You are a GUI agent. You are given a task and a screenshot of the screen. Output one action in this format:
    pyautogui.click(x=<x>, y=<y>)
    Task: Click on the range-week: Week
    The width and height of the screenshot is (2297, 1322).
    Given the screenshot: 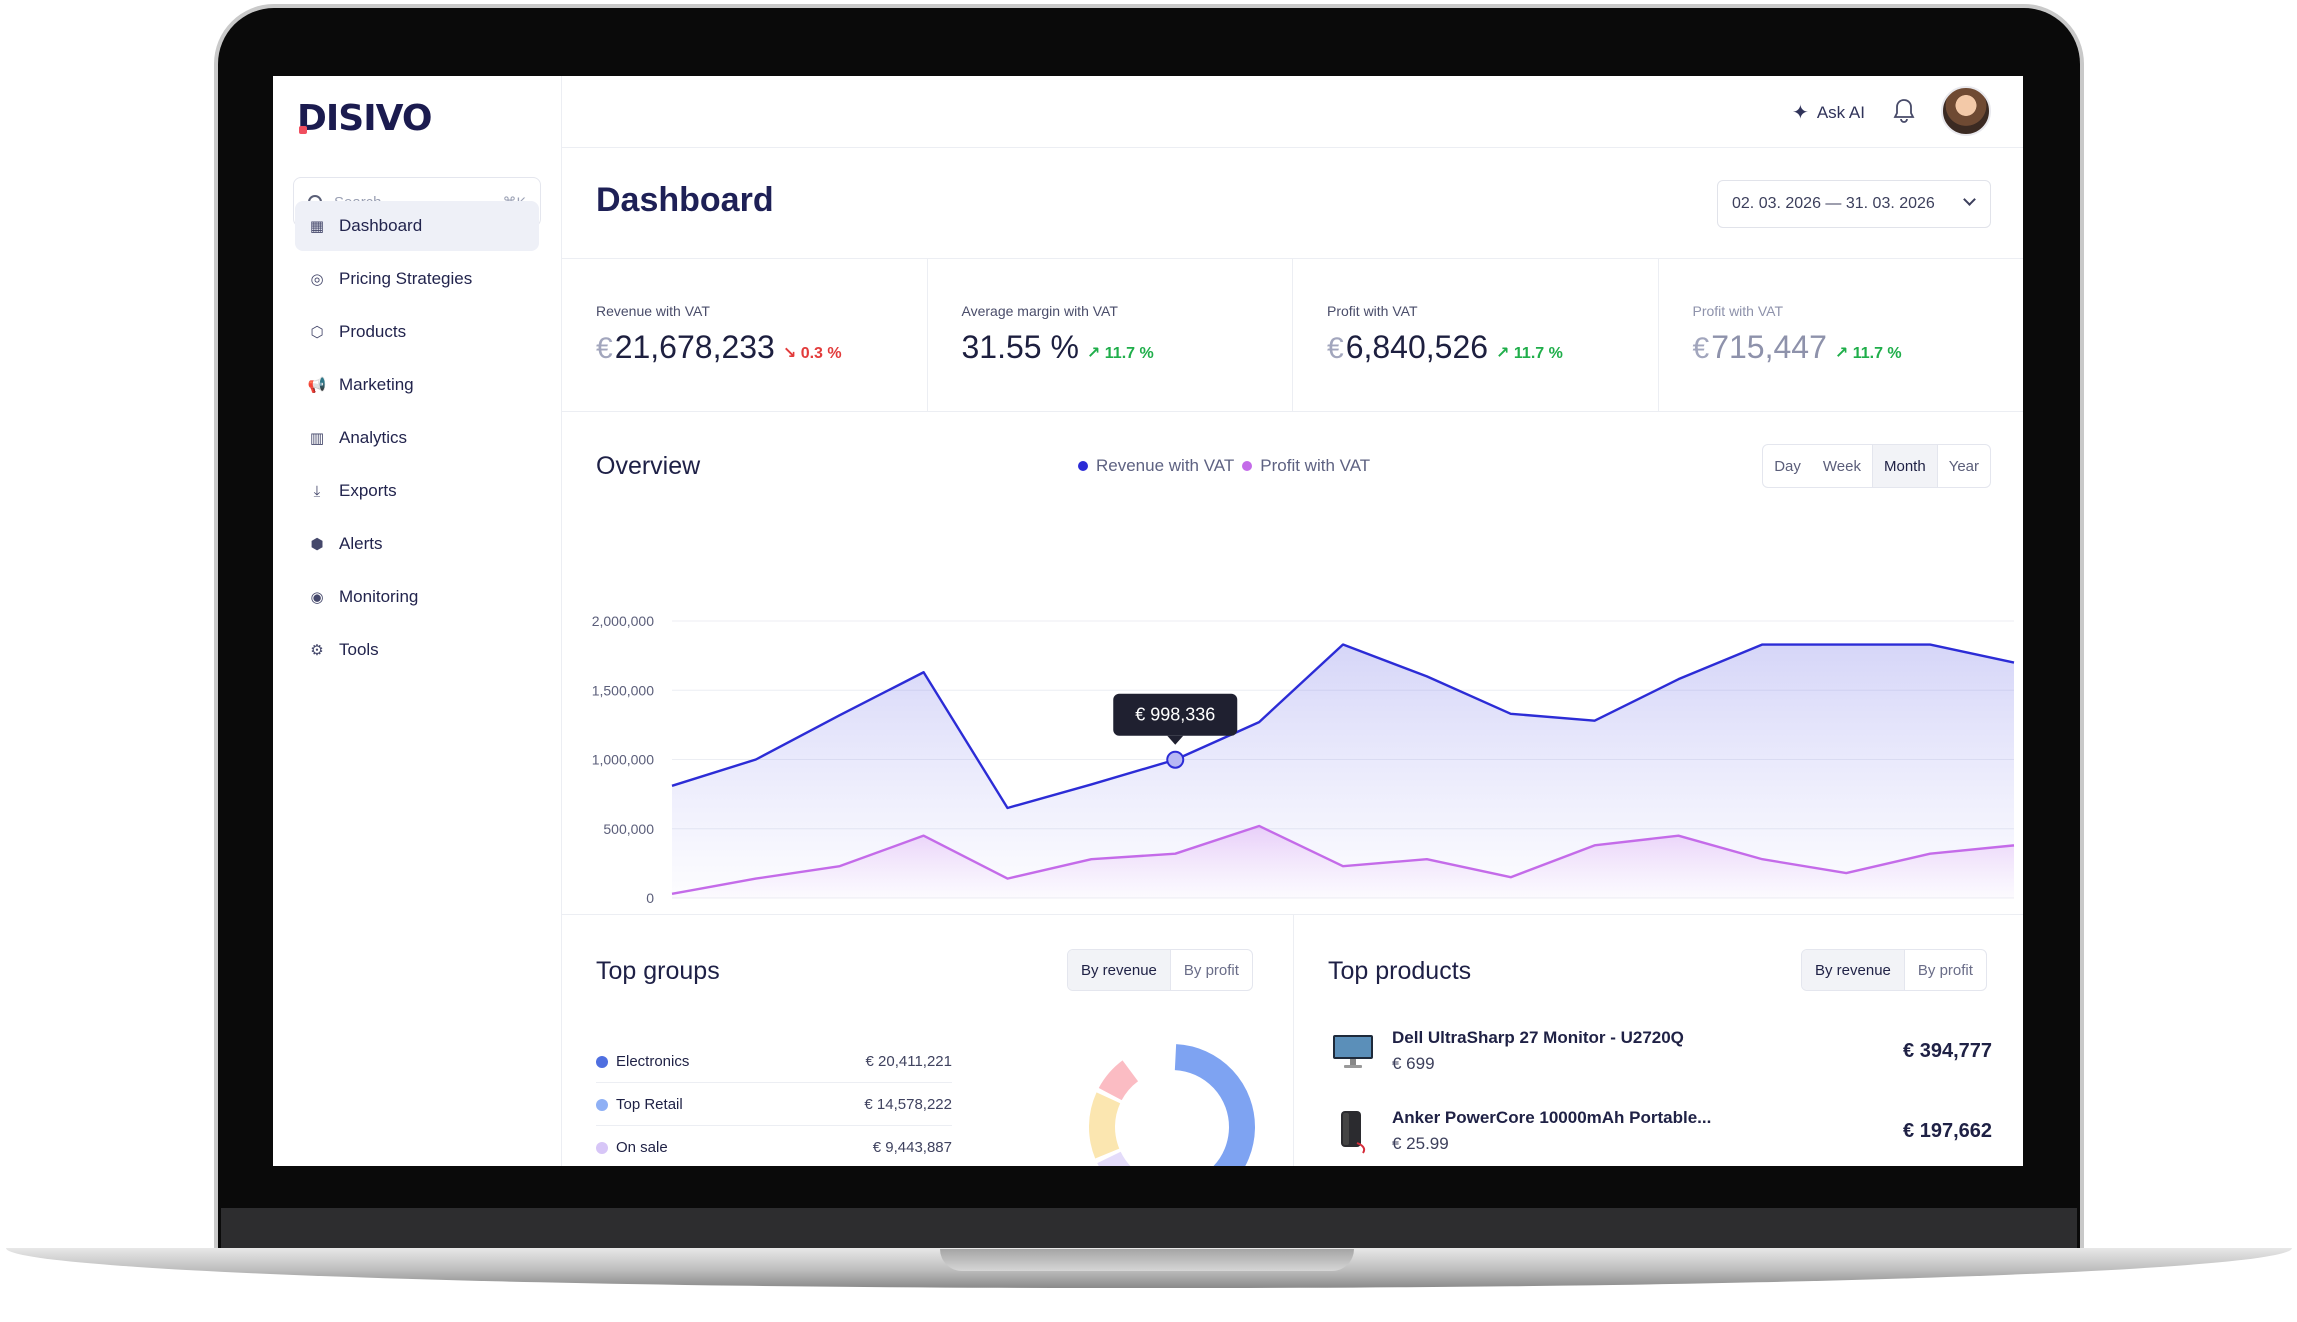 What is the action you would take?
    pyautogui.click(x=1841, y=466)
    